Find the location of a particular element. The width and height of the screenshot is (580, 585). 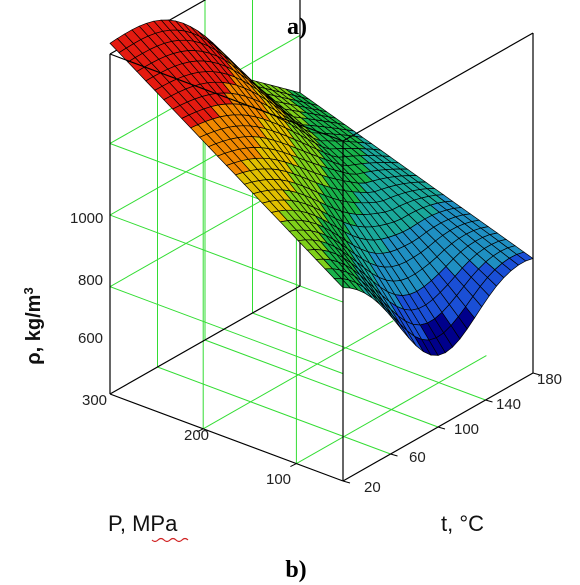

surface-cell is located at coordinates (342, 283).